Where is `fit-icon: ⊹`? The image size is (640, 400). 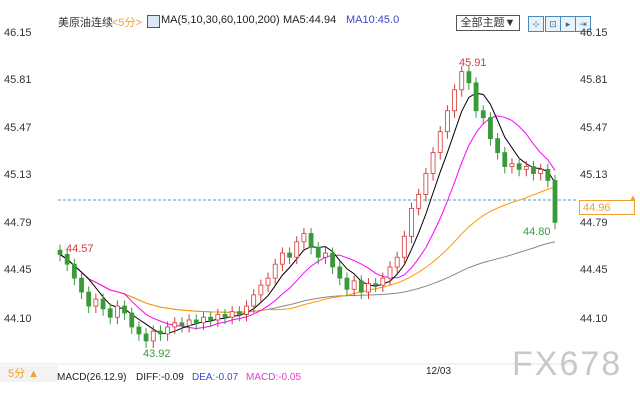 fit-icon: ⊹ is located at coordinates (536, 24).